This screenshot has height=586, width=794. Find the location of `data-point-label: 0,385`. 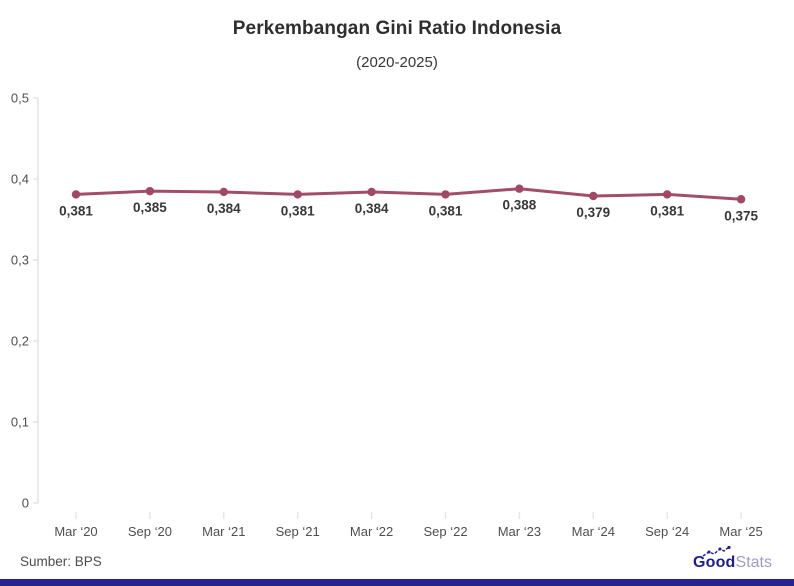

data-point-label: 0,385 is located at coordinates (150, 207).